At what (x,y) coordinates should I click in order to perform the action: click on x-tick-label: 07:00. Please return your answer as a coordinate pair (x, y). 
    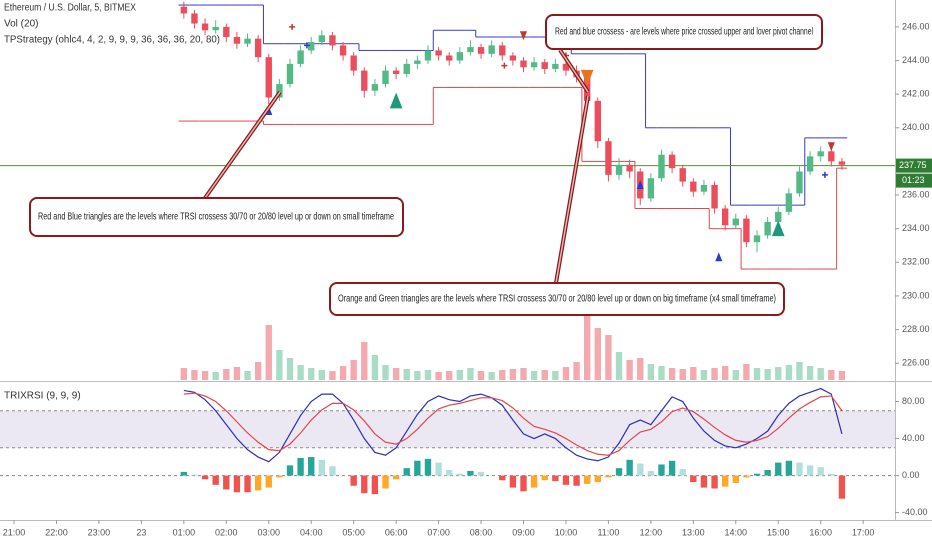
    Looking at the image, I should click on (438, 532).